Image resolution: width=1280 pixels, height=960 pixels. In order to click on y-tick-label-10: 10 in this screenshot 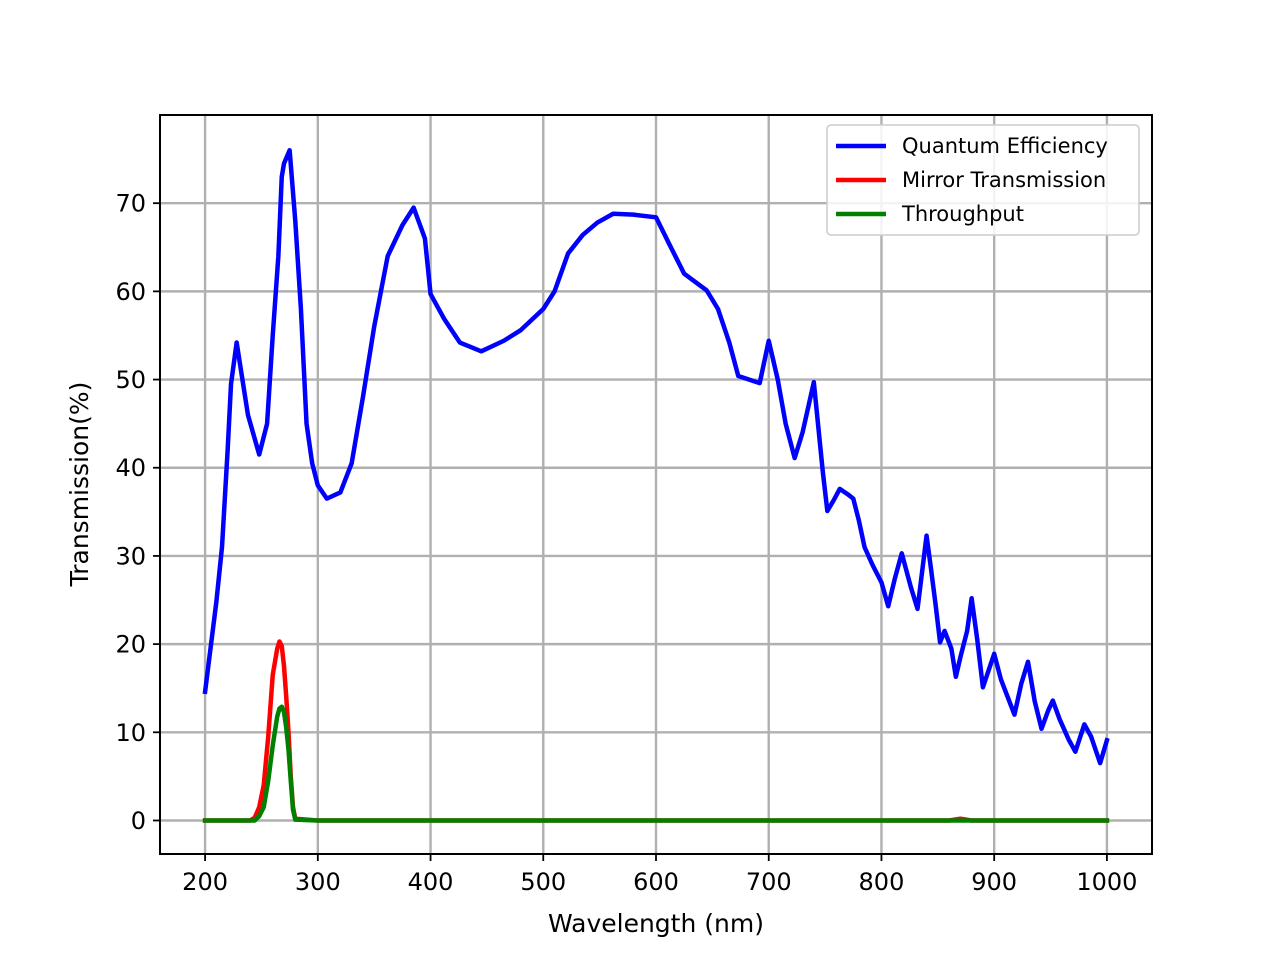, I will do `click(130, 733)`.